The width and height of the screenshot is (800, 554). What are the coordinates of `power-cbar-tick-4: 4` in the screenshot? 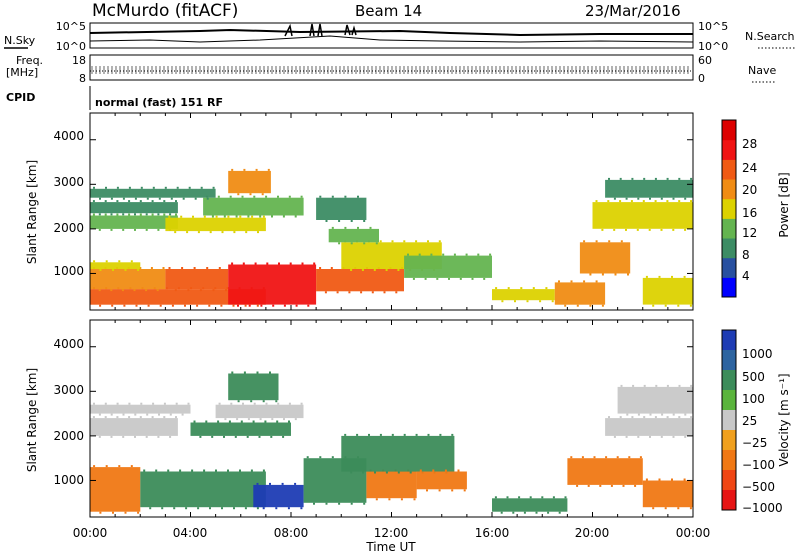 It's located at (746, 276).